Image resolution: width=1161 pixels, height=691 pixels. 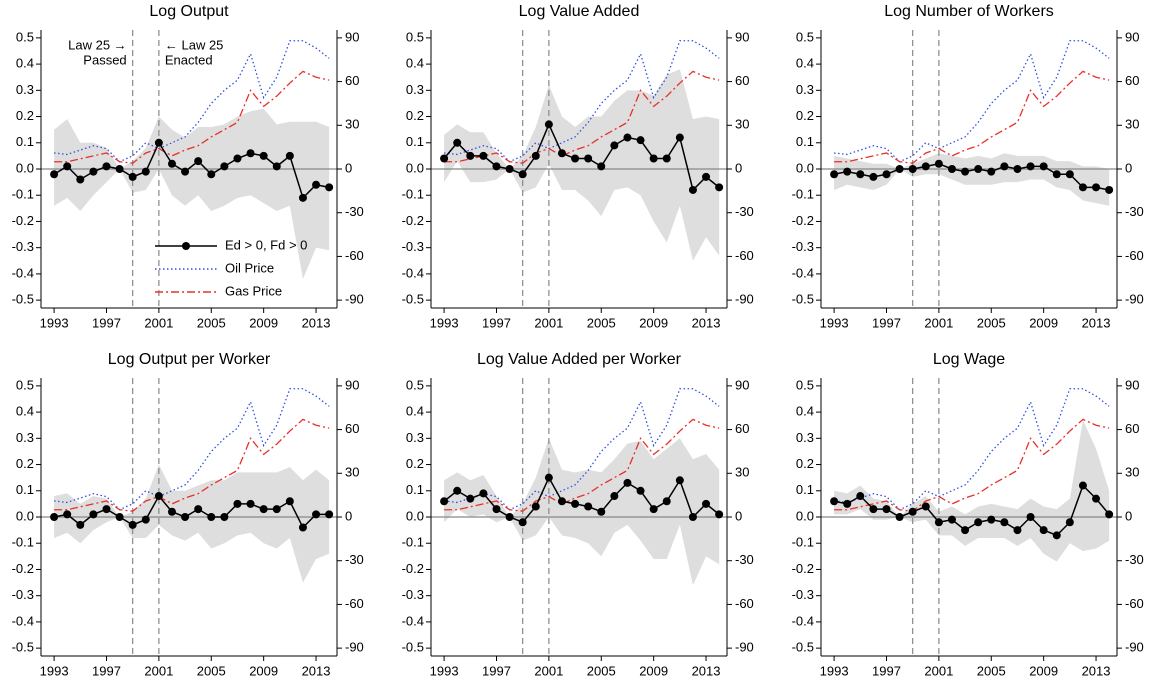 What do you see at coordinates (97, 44) in the screenshot?
I see `annotation: Law 25 →` at bounding box center [97, 44].